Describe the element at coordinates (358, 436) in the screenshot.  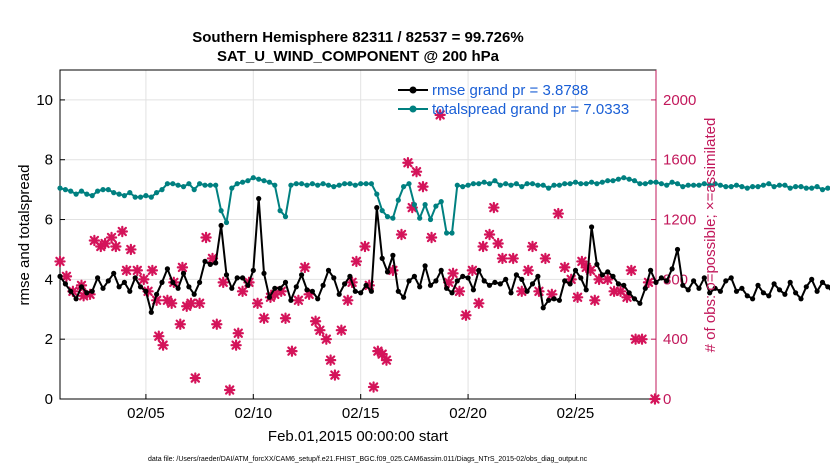
I see `x-axis-label: Feb.01,2015 00:00:00 start` at that location.